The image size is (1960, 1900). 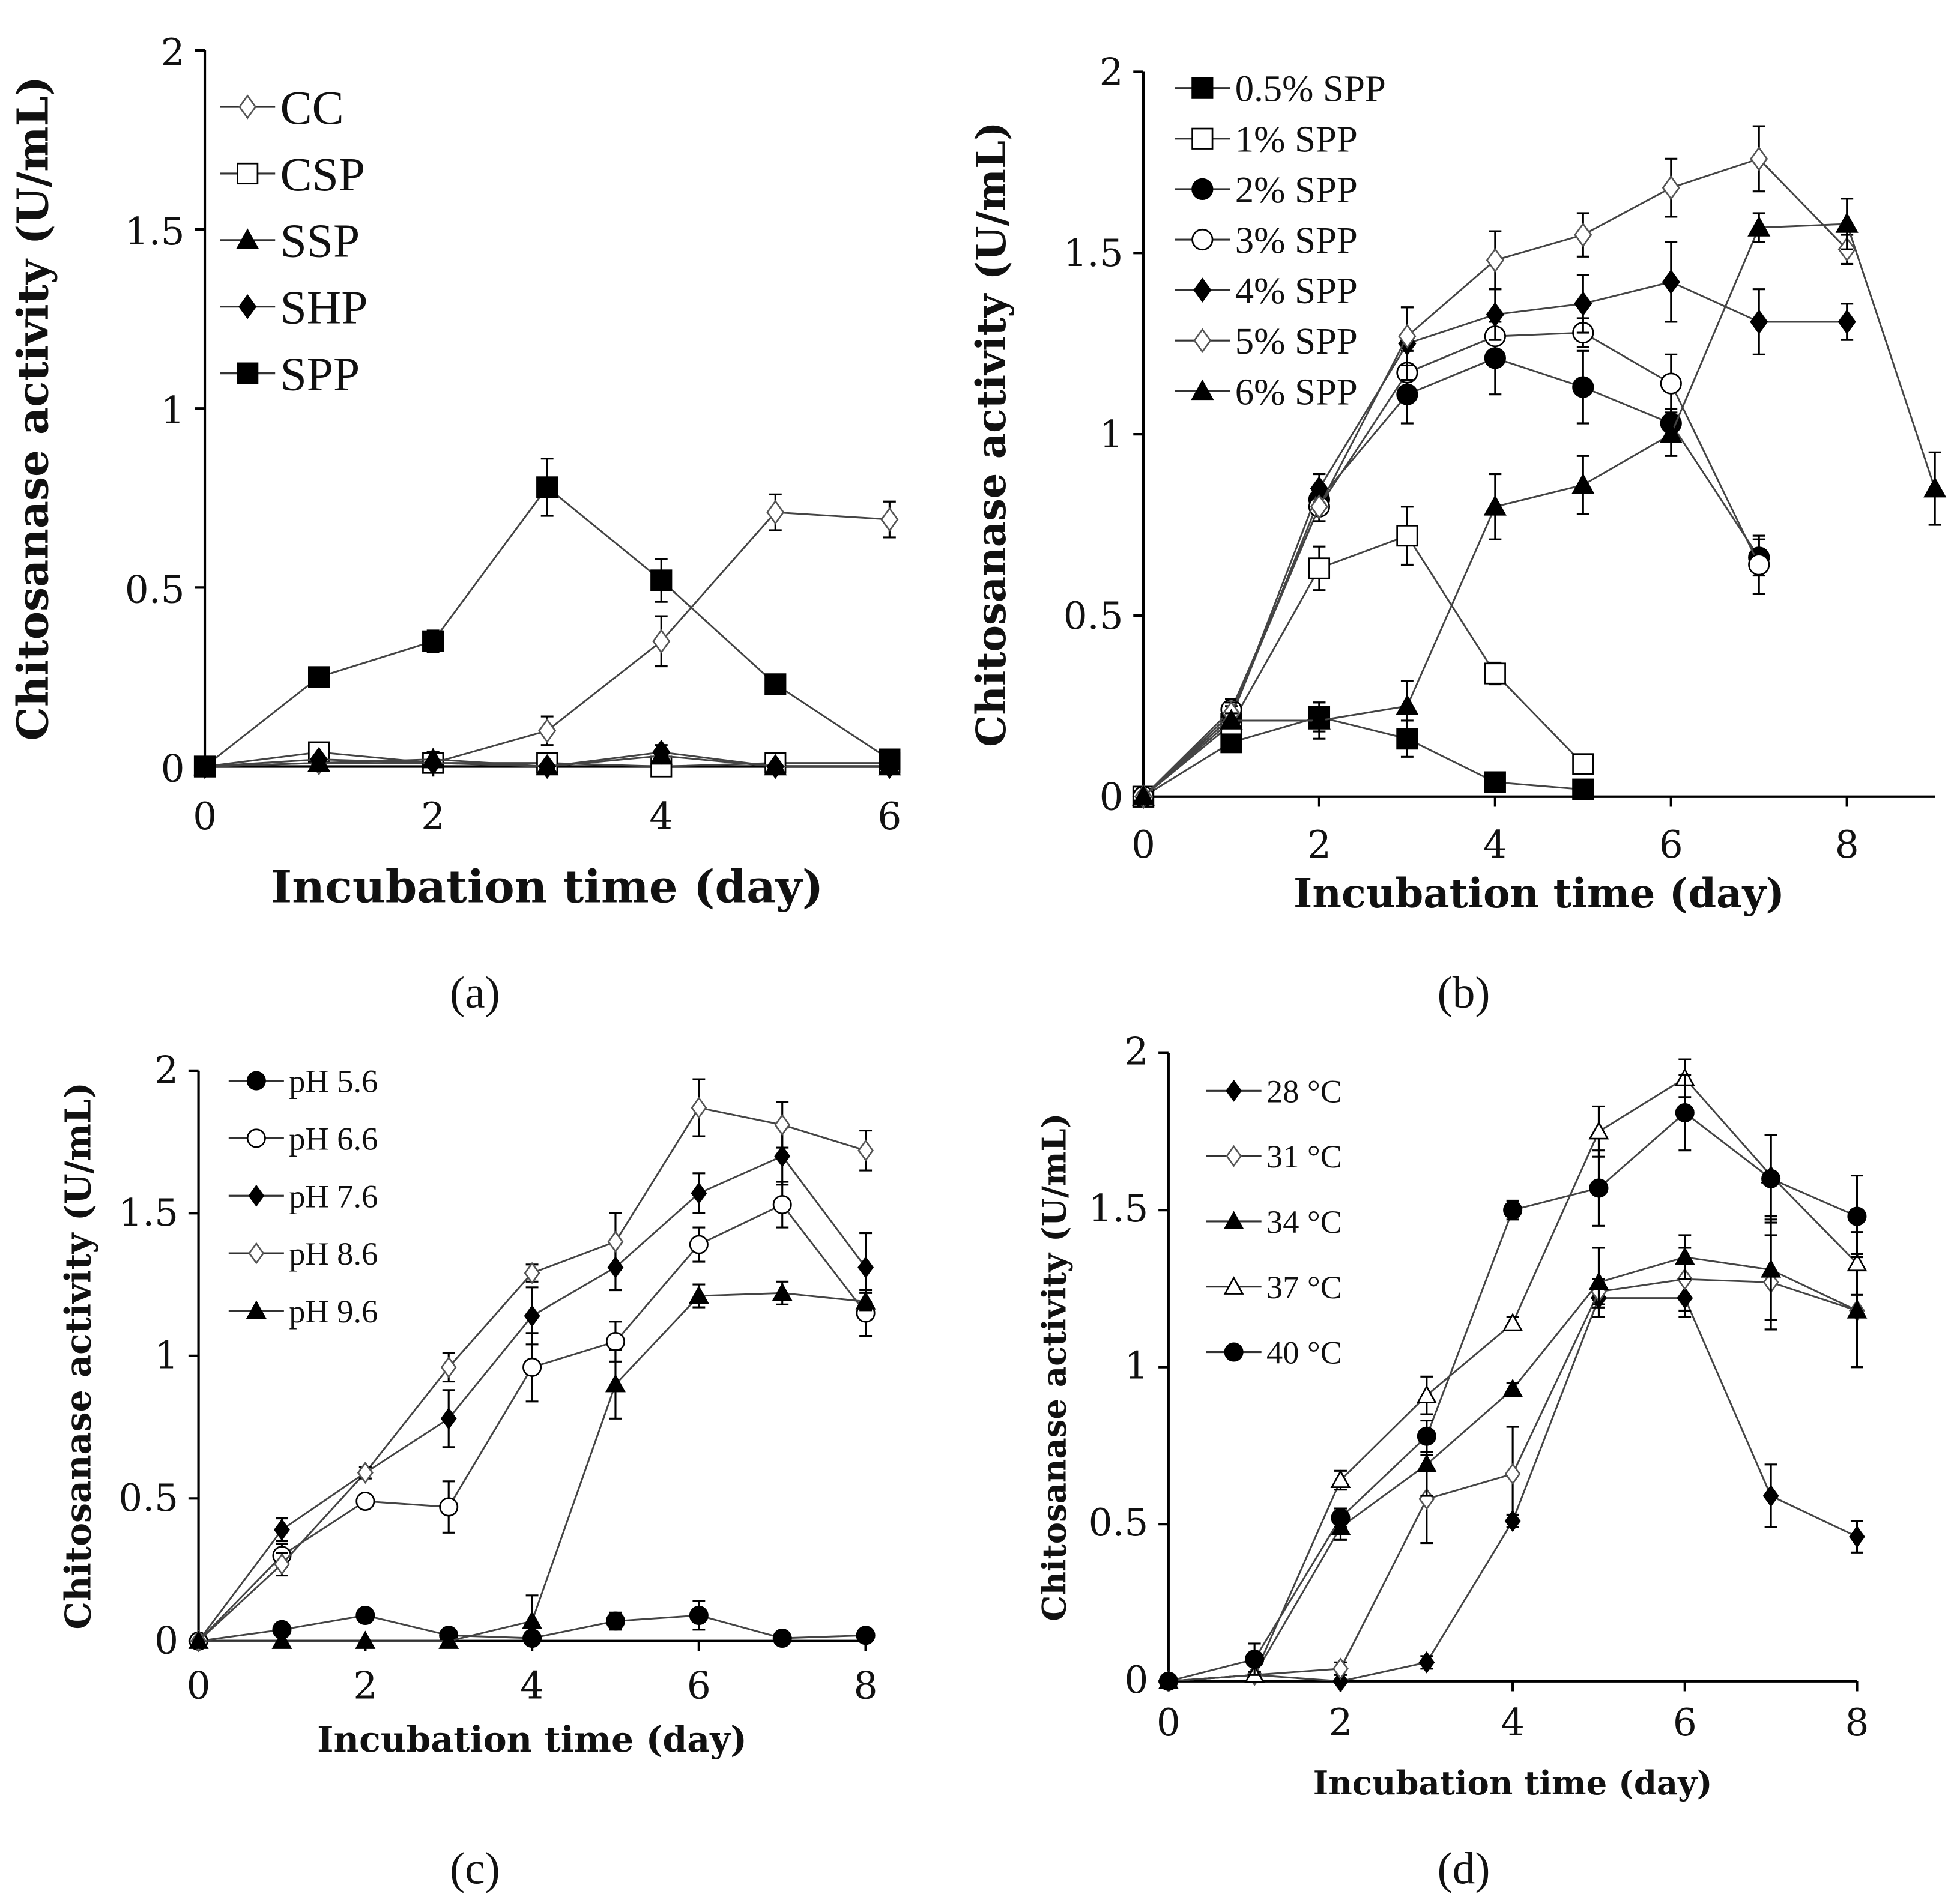 I want to click on legend-label: pH 9.6, so click(x=333, y=1311).